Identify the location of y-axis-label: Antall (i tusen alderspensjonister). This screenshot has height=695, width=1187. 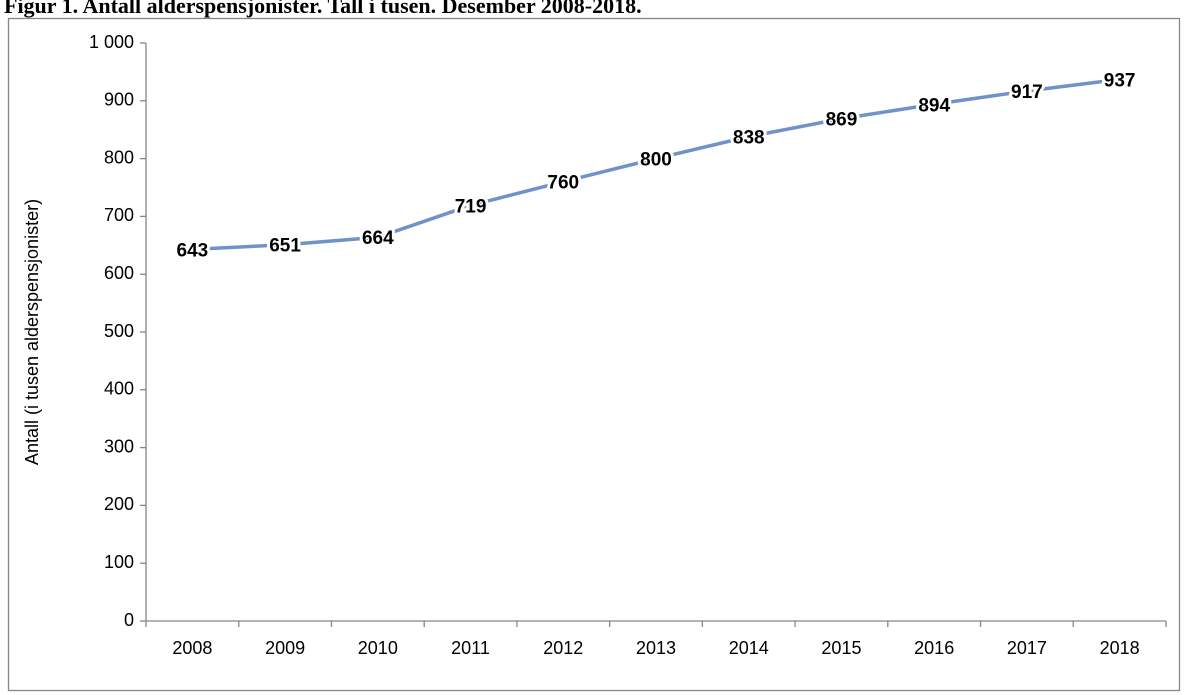
(32, 332).